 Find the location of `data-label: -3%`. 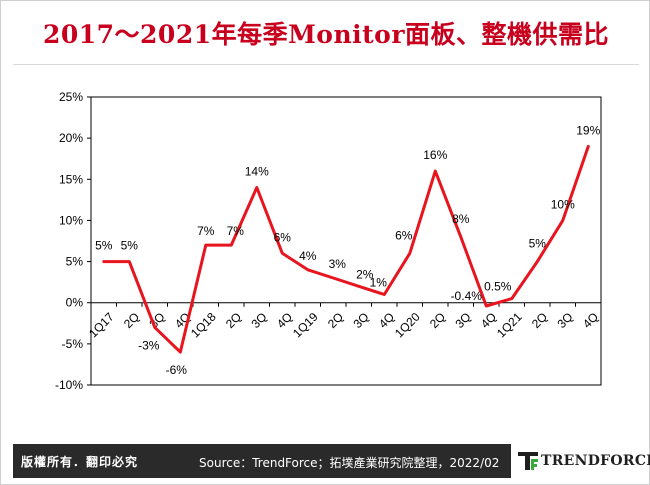

data-label: -3% is located at coordinates (149, 345).